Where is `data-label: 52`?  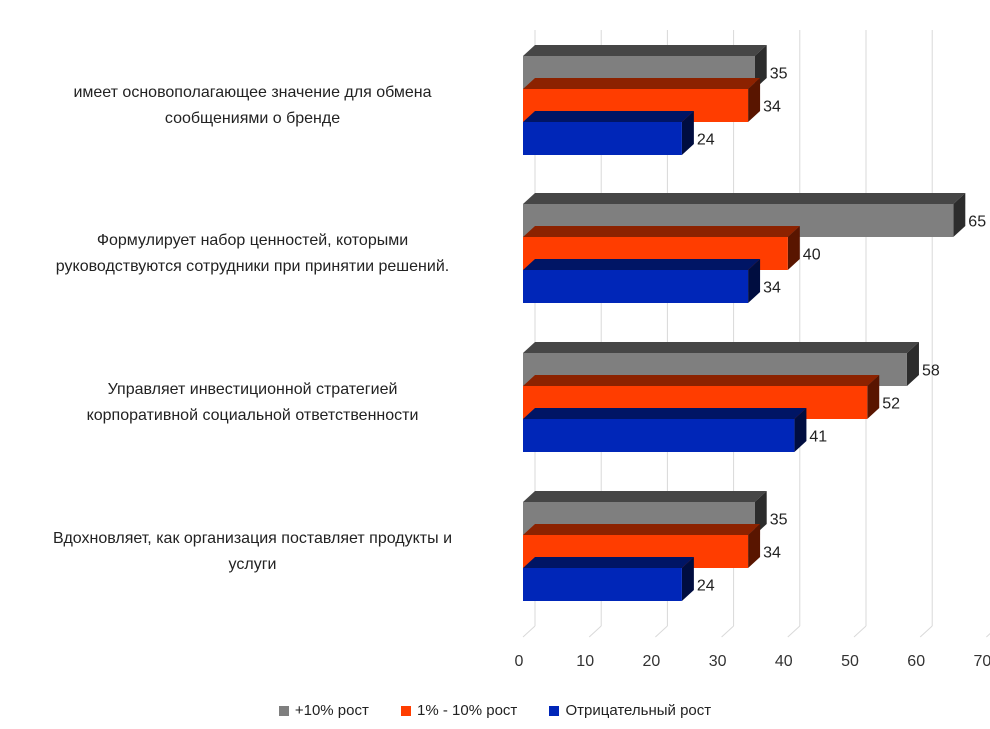
data-label: 52 is located at coordinates (891, 404).